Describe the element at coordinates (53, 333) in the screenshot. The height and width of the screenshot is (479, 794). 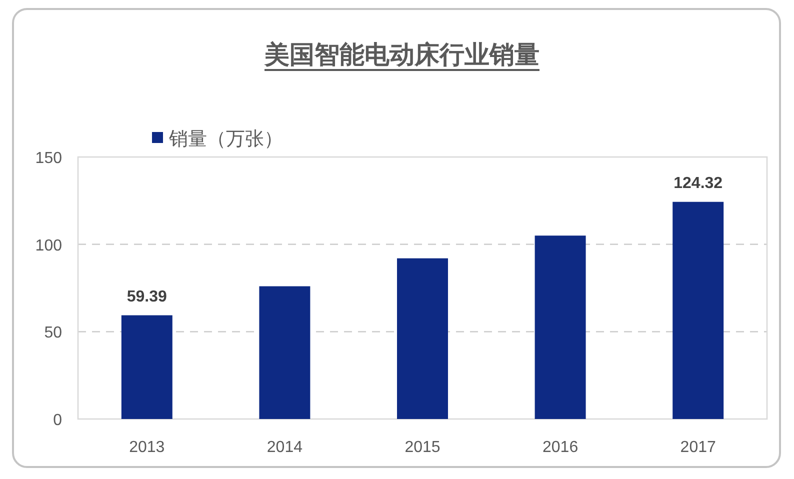
I see `y-tick-label: 50` at that location.